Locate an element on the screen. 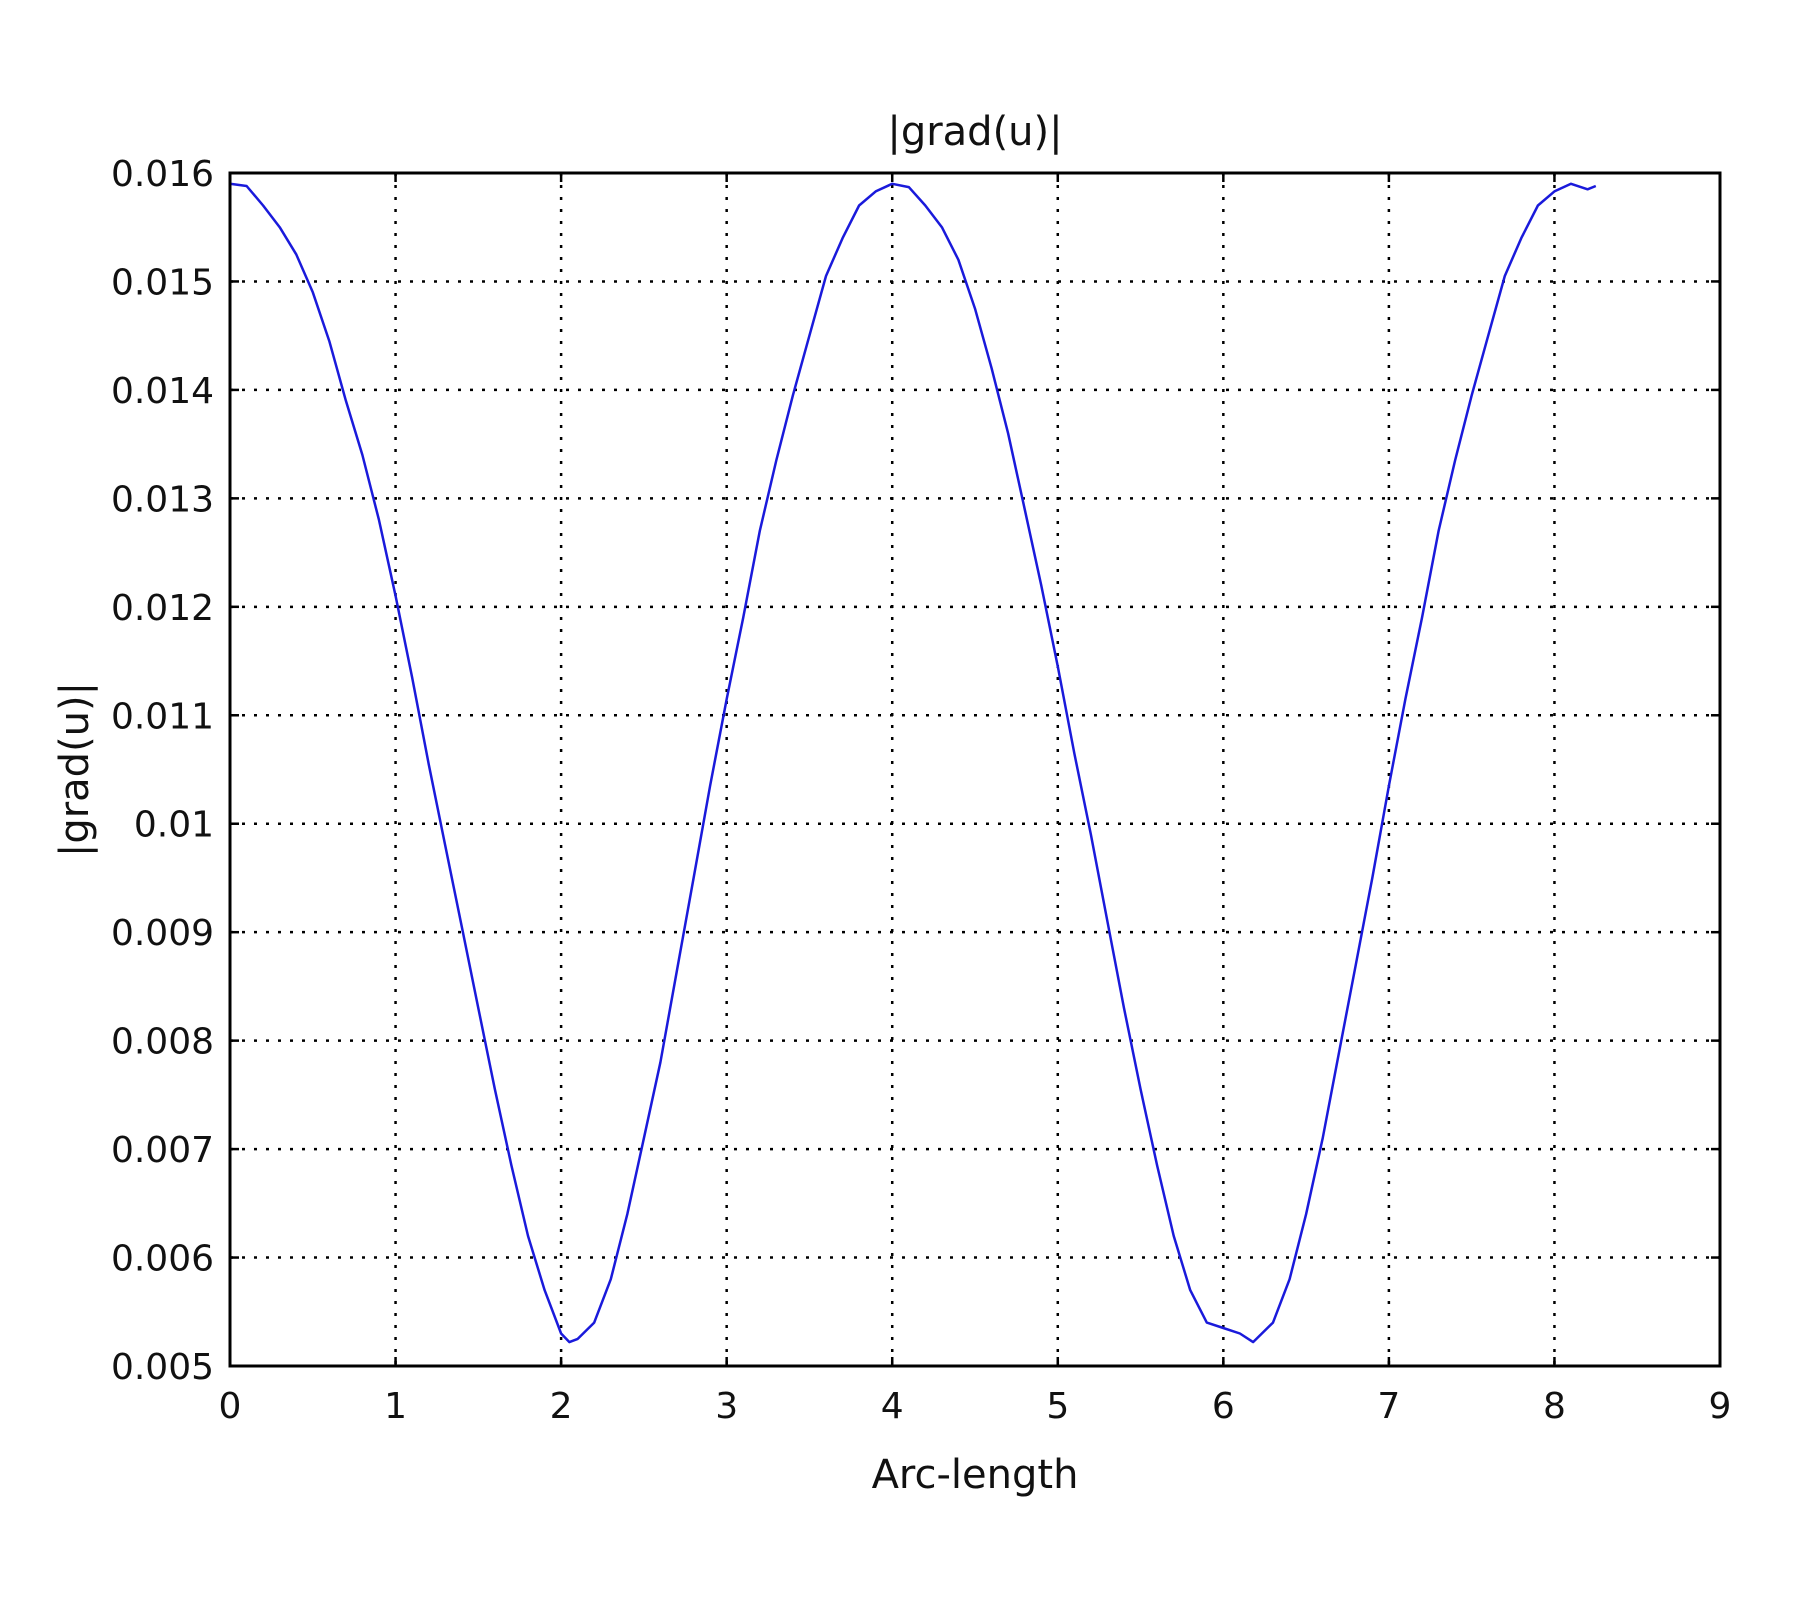 Image resolution: width=1800 pixels, height=1600 pixels. chart-title: |grad(u)| is located at coordinates (974, 132).